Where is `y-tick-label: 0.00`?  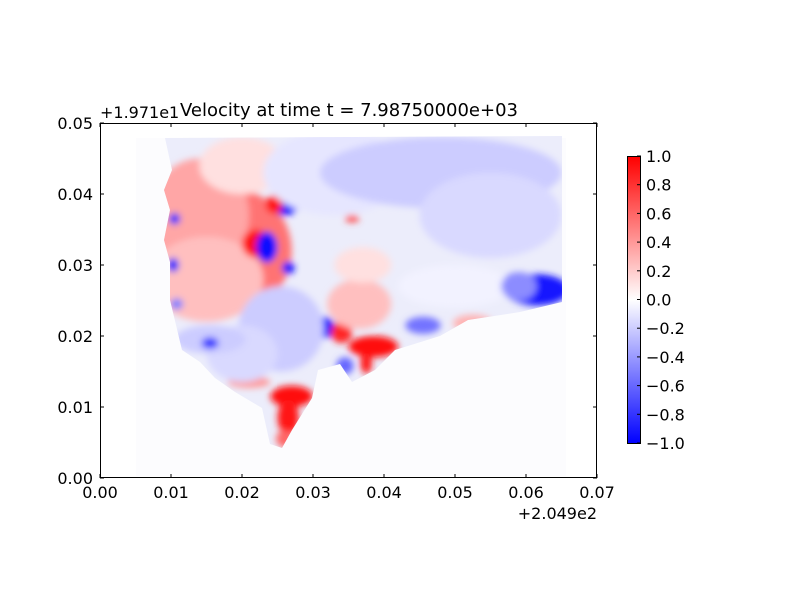 y-tick-label: 0.00 is located at coordinates (75, 478).